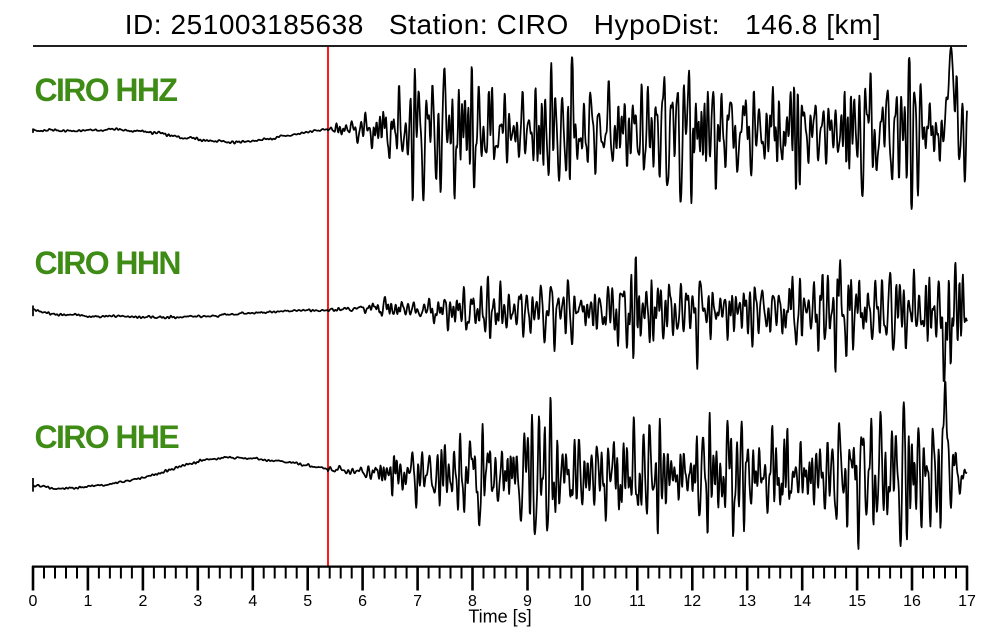 This screenshot has height=640, width=1000. Describe the element at coordinates (142, 601) in the screenshot. I see `svg-text: 2` at that location.